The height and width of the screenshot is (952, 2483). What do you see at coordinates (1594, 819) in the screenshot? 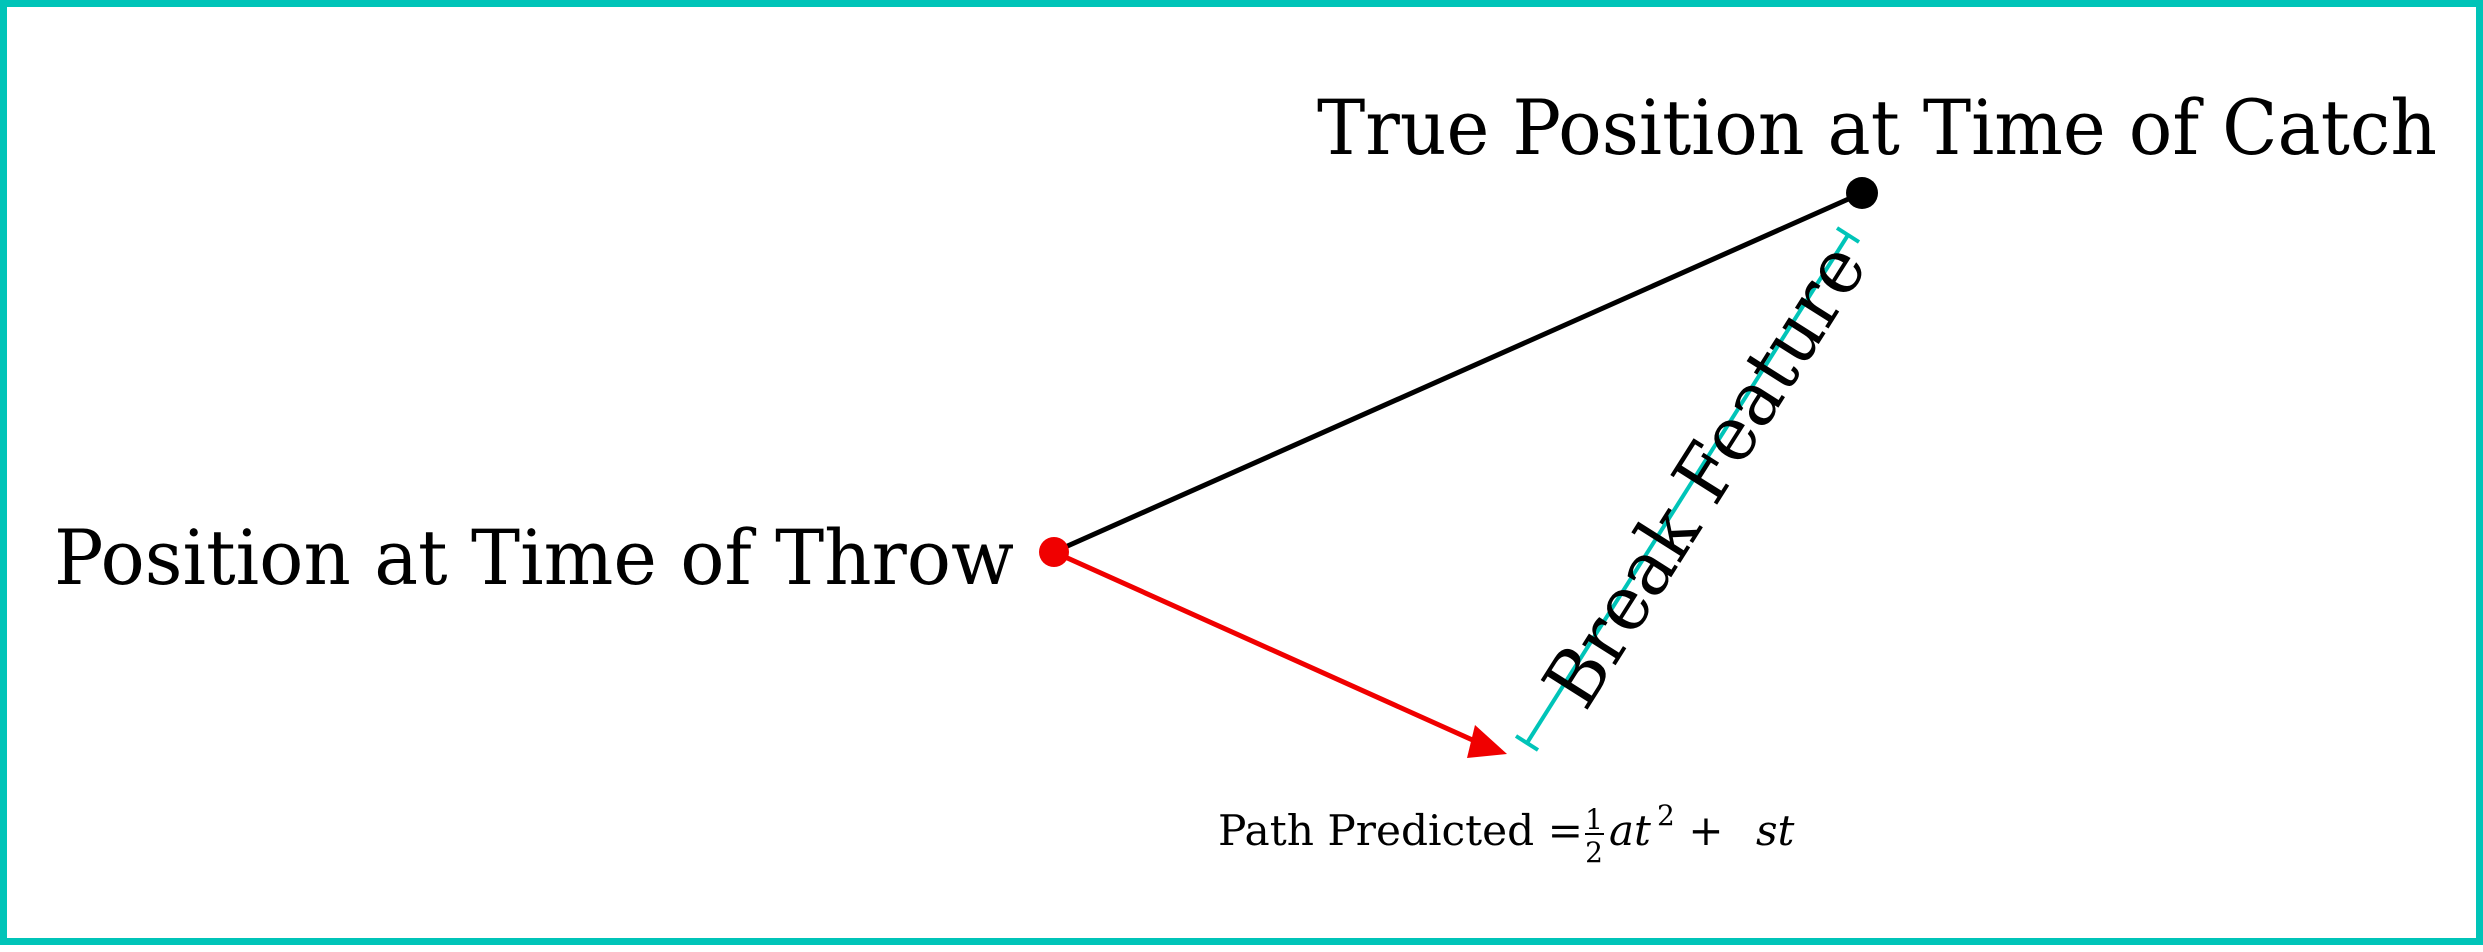
I see `formula-fraction-numerator: 1` at bounding box center [1594, 819].